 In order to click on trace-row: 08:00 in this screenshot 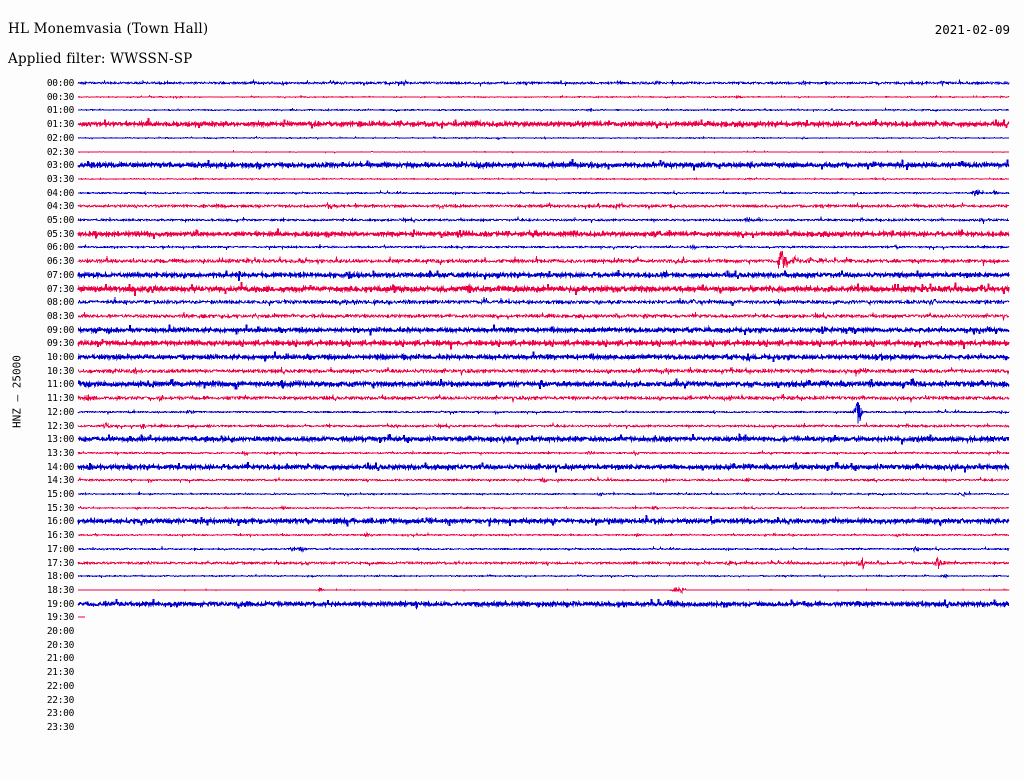, I will do `click(512, 304)`.